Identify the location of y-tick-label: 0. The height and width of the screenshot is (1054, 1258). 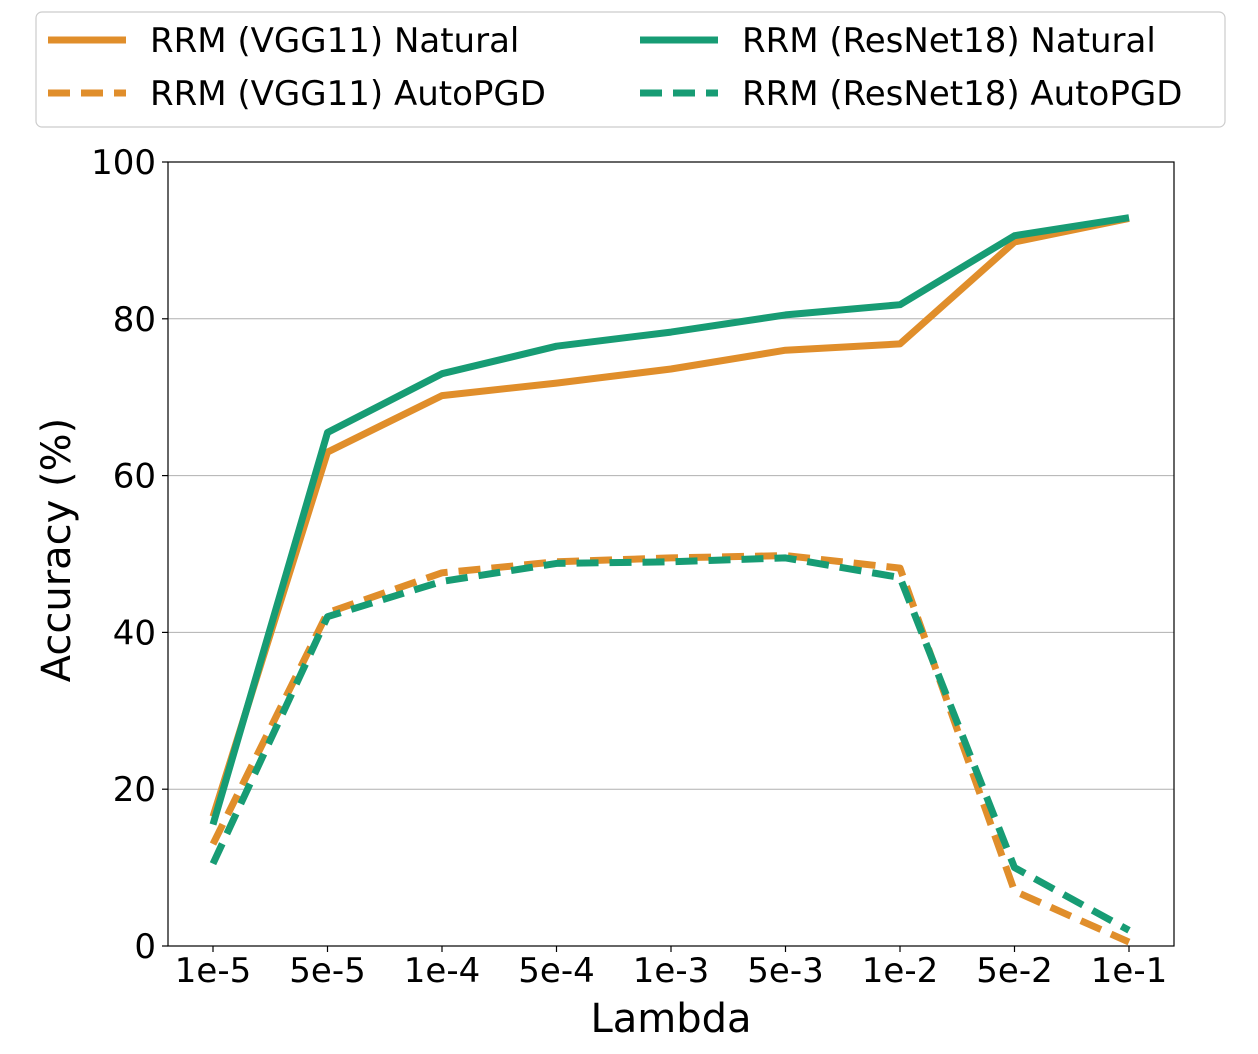
(145, 947).